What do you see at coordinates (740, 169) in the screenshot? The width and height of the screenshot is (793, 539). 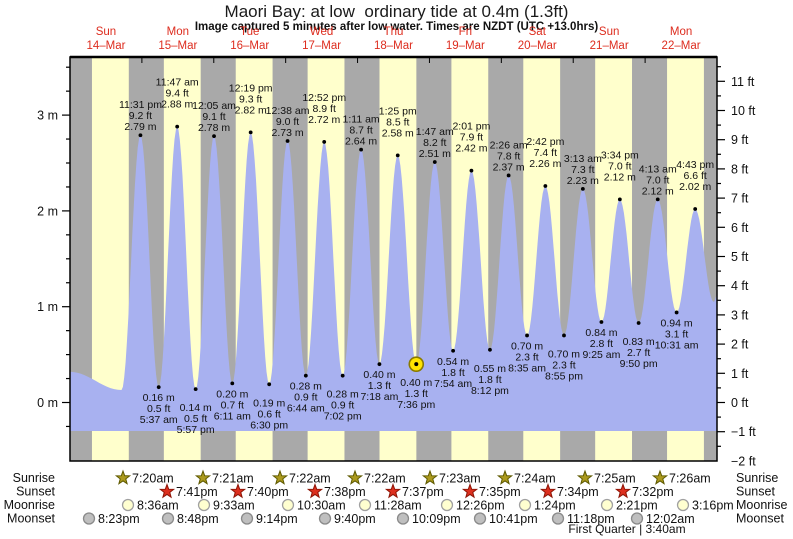 I see `y-axis-label-ft: 8 ft` at bounding box center [740, 169].